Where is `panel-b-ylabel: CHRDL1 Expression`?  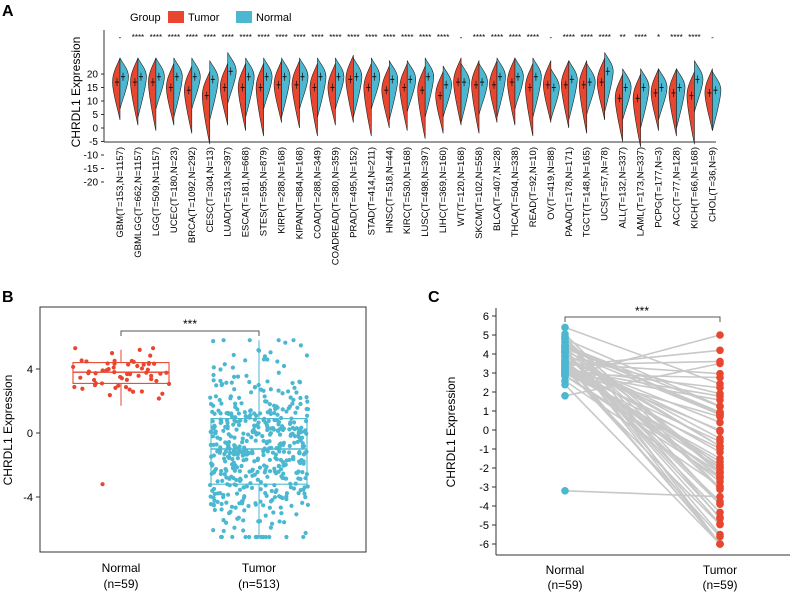
panel-b-ylabel: CHRDL1 Expression is located at coordinates (8, 430).